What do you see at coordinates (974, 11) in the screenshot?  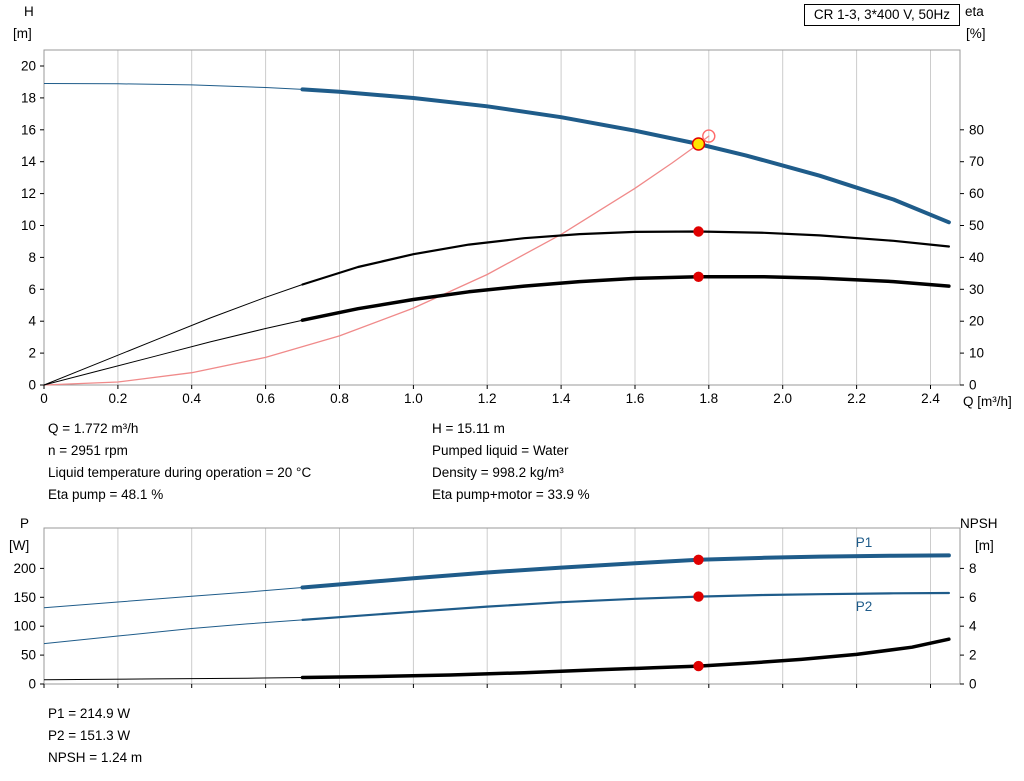 I see `eta-axis-label: eta` at bounding box center [974, 11].